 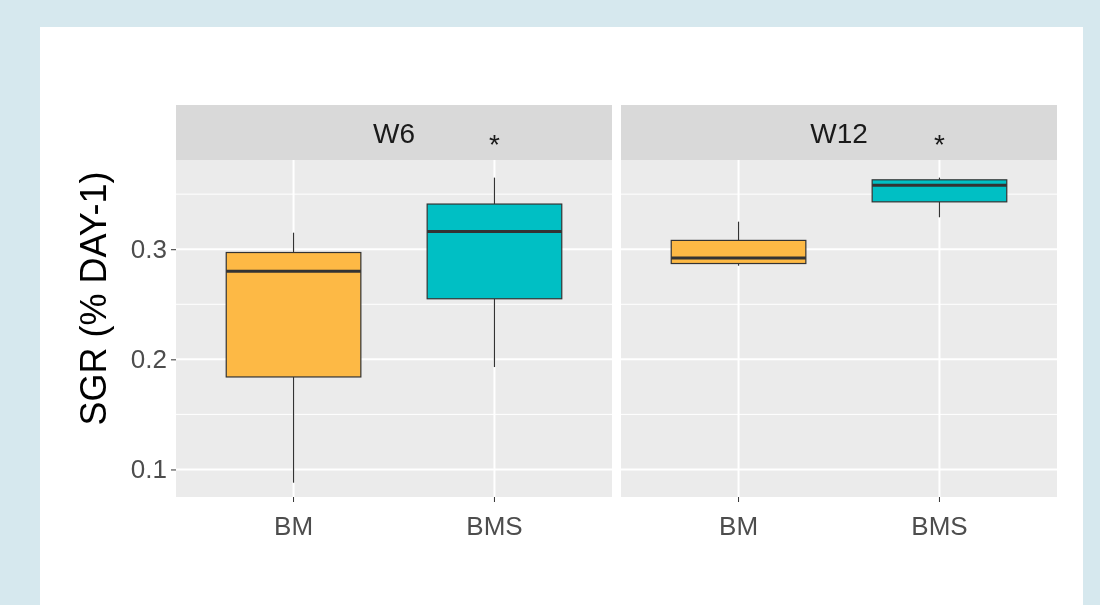 I want to click on chart-title: W12, so click(x=839, y=133).